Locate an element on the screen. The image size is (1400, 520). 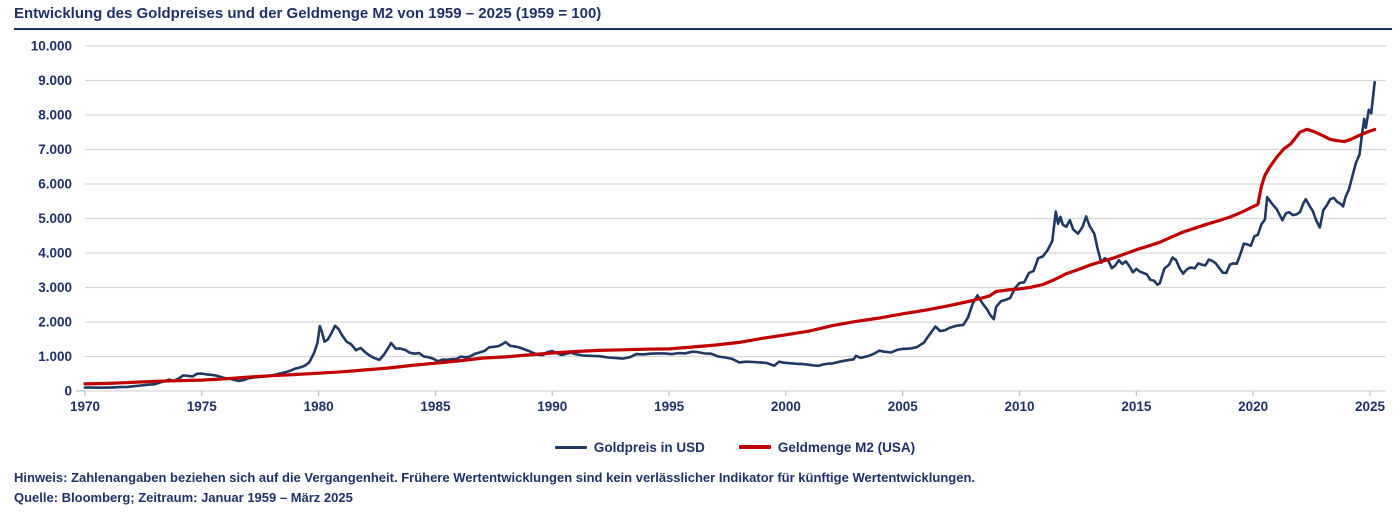
title-divider is located at coordinates (703, 29).